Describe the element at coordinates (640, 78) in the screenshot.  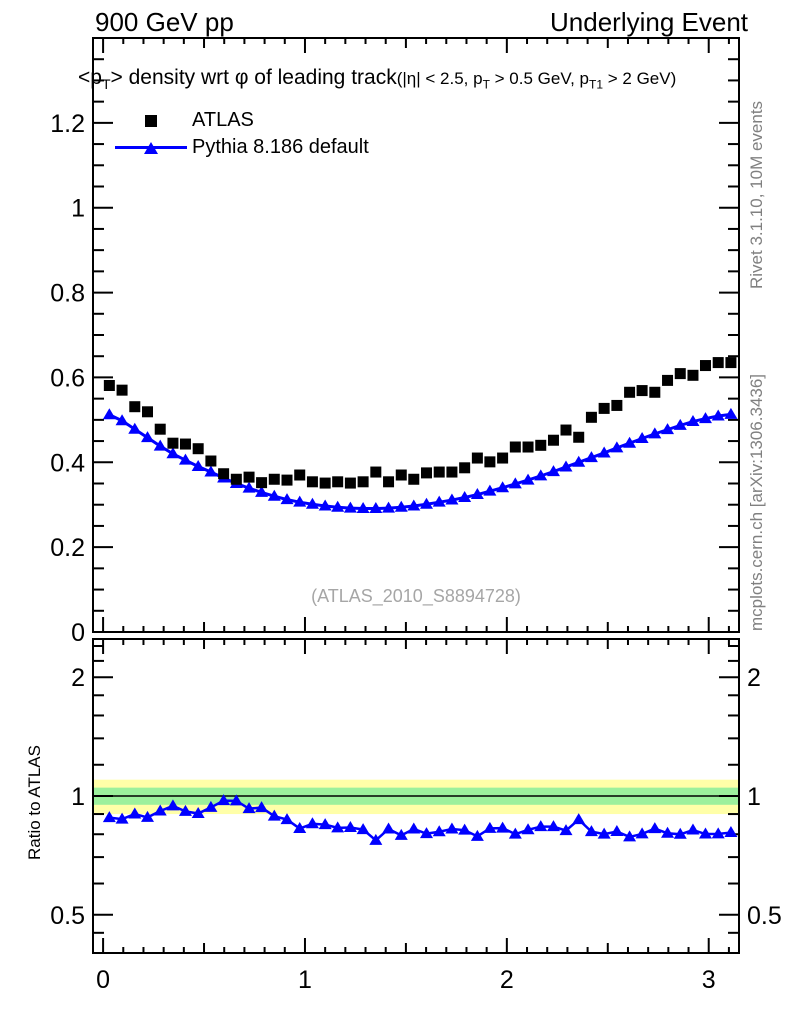
I see `cuts-fragment: > 2 GeV)` at that location.